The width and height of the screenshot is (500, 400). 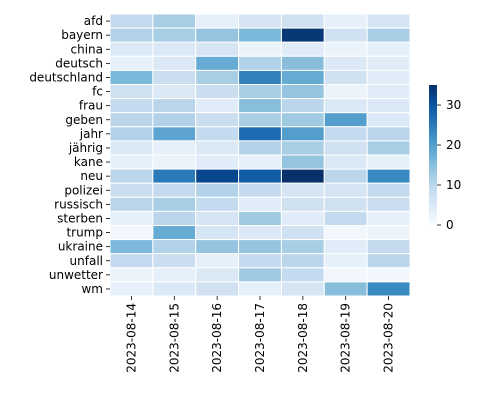 I want to click on colorbar-tick-label: 20, so click(x=453, y=145).